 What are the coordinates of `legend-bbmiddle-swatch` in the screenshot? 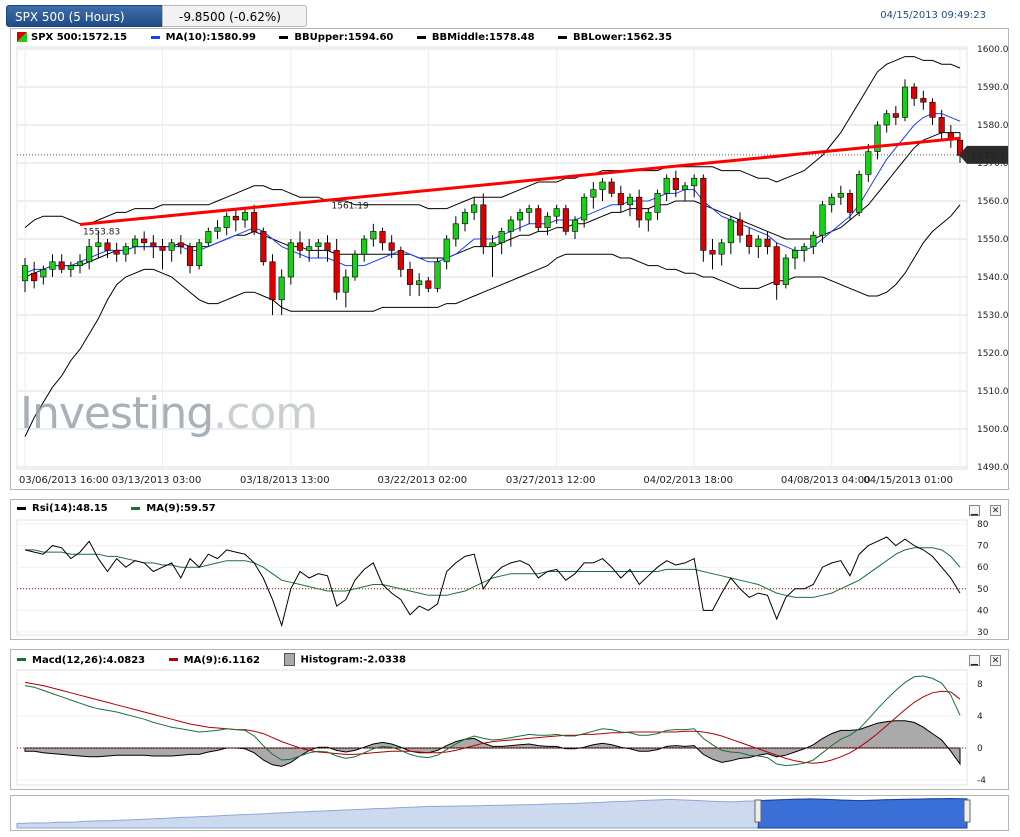 It's located at (421, 37).